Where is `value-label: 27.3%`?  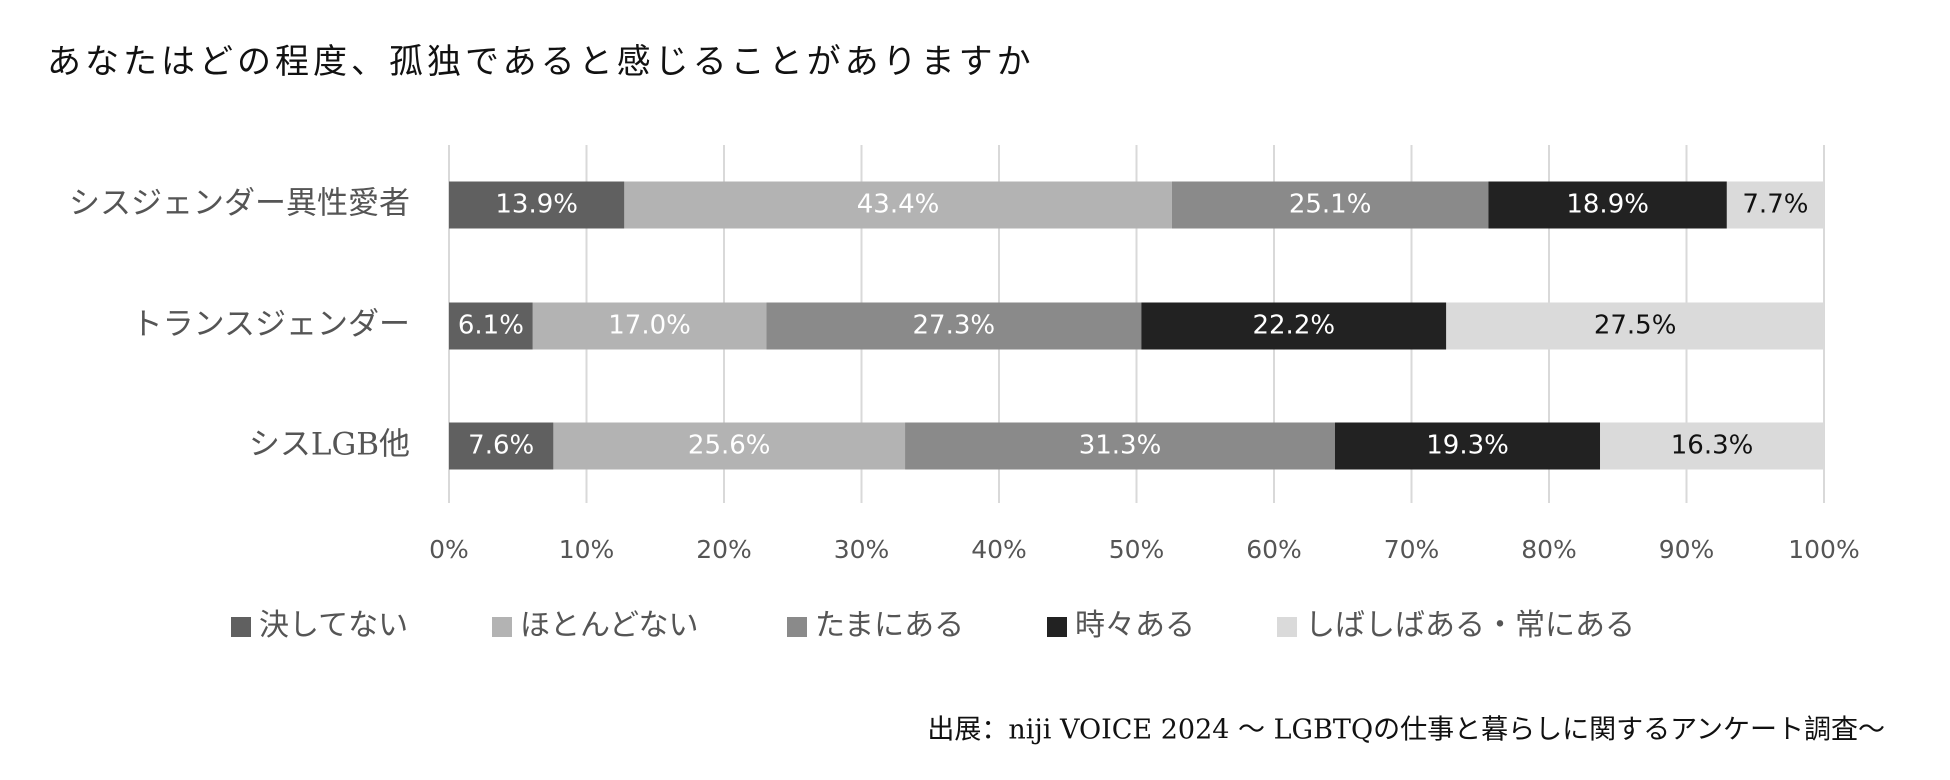 value-label: 27.3% is located at coordinates (954, 326).